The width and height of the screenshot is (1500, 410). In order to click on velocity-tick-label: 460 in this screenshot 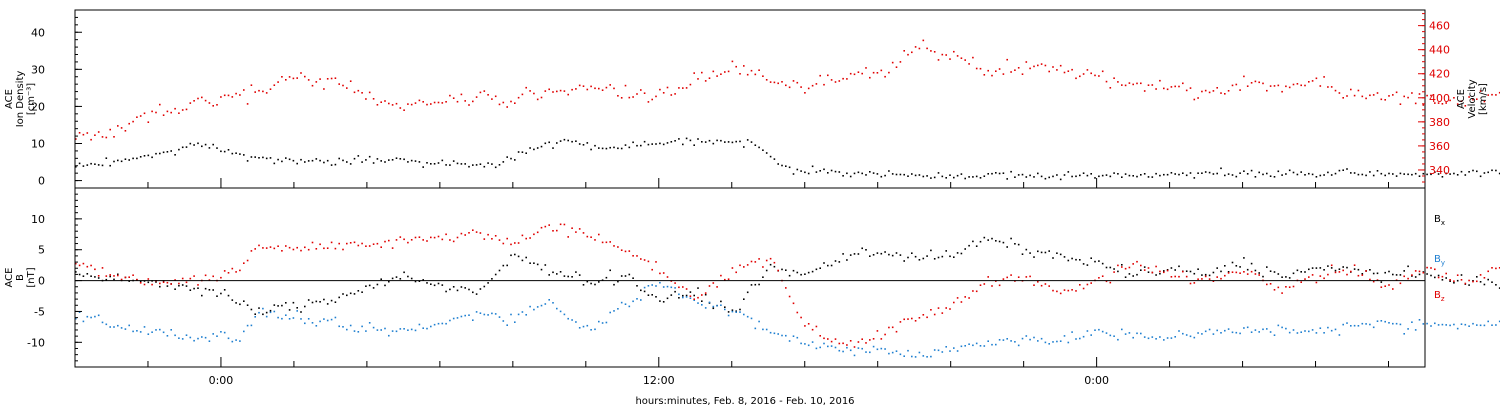, I will do `click(1439, 26)`.